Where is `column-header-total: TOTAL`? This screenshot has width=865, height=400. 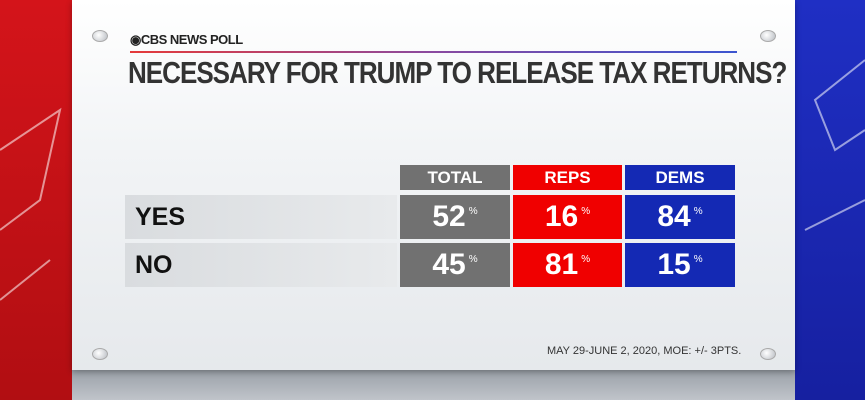
column-header-total: TOTAL is located at coordinates (455, 177).